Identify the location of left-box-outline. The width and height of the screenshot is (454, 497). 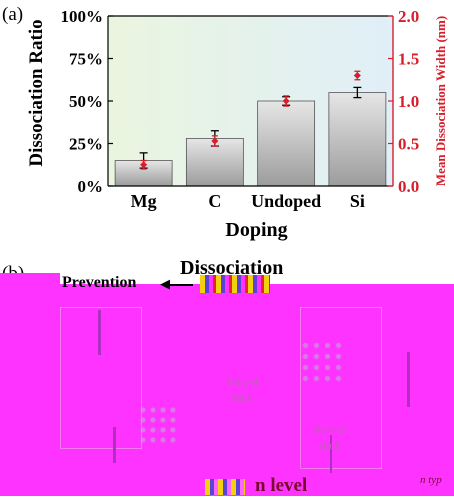
(101, 378).